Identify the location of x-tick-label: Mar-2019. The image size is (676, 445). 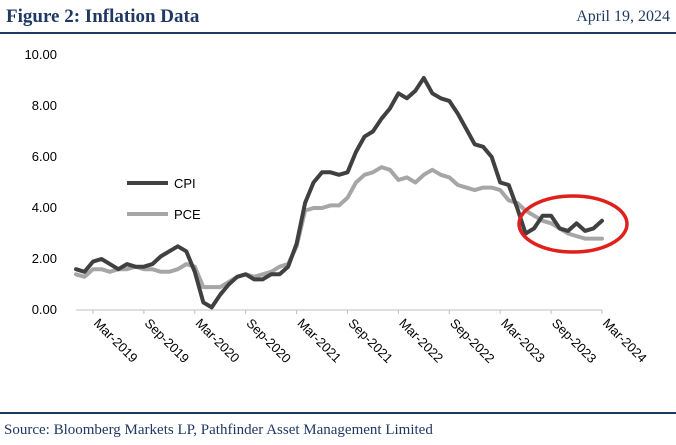
(116, 341).